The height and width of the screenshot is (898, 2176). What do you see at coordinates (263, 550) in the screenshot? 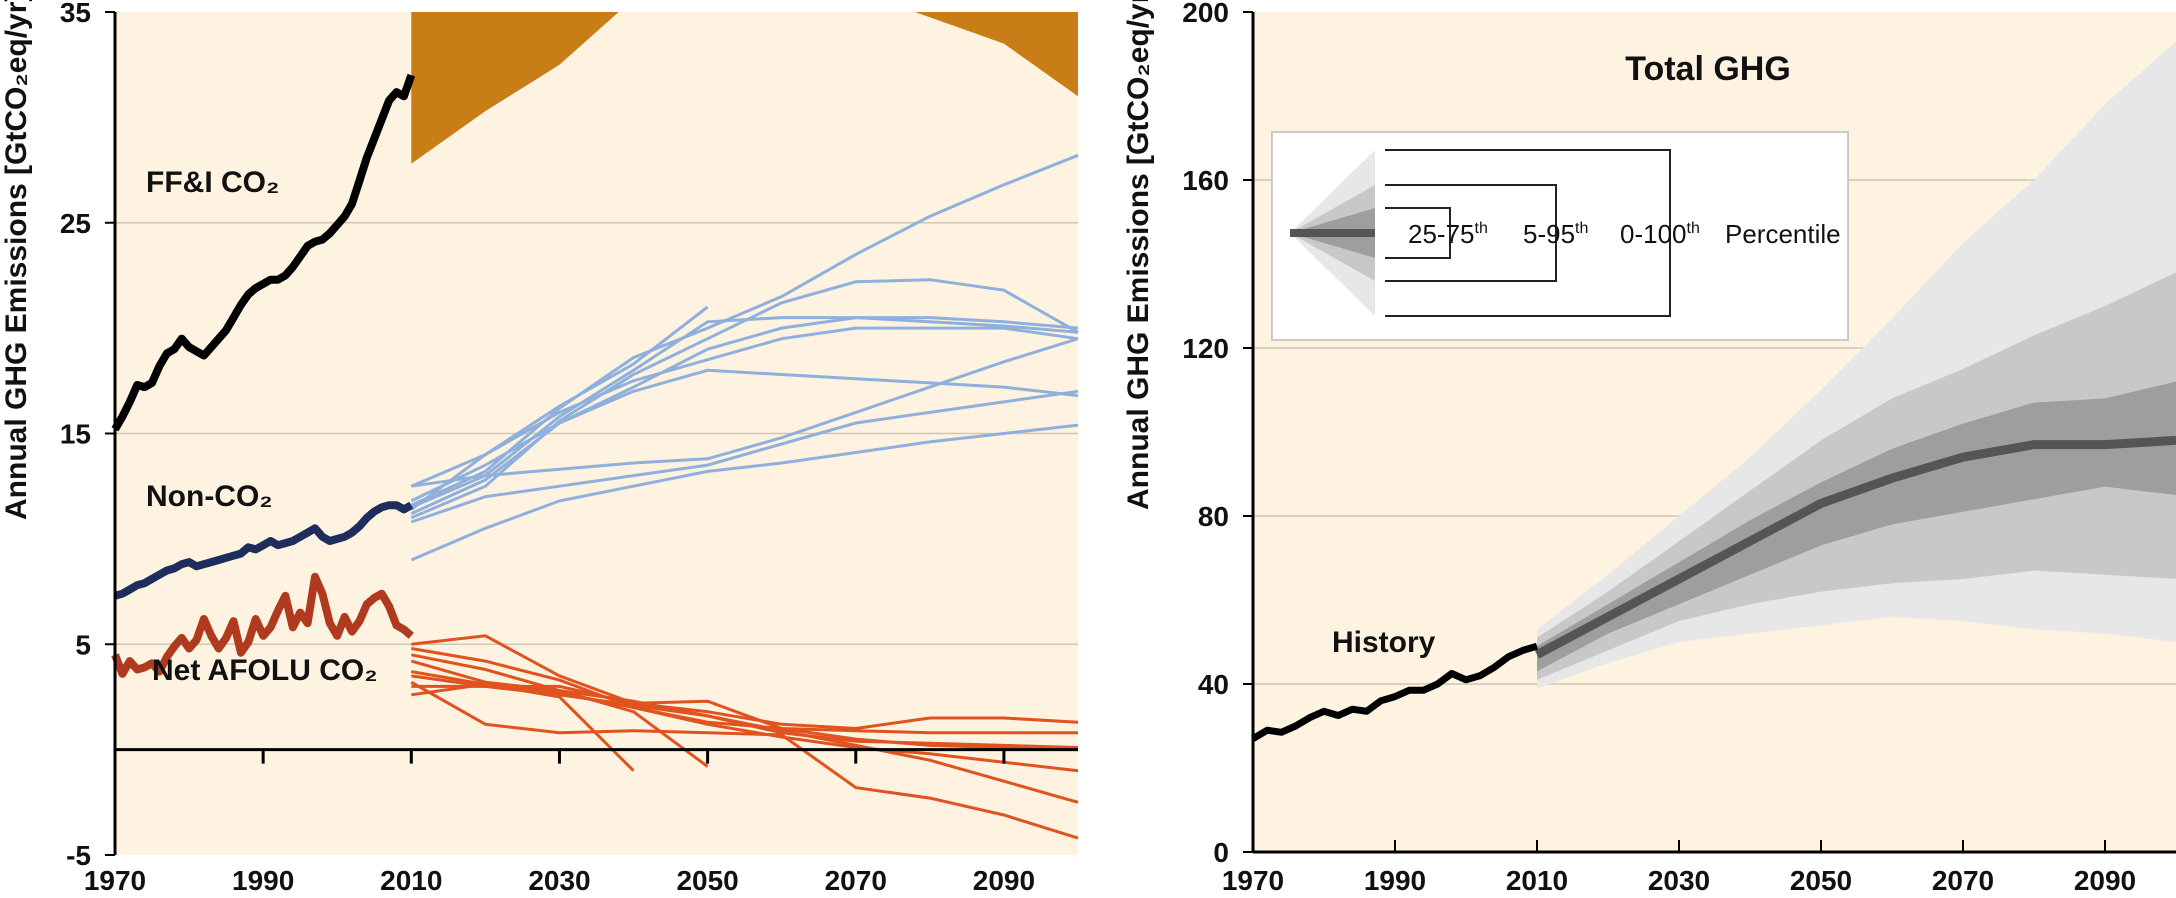
I see `nonco2-history-line` at bounding box center [263, 550].